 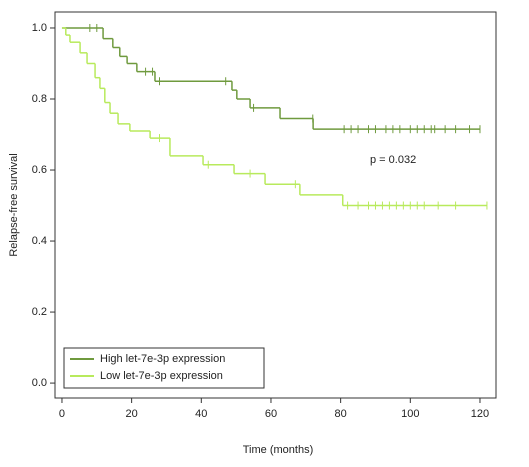 What do you see at coordinates (39, 28) in the screenshot?
I see `y-tick-label: 1.0` at bounding box center [39, 28].